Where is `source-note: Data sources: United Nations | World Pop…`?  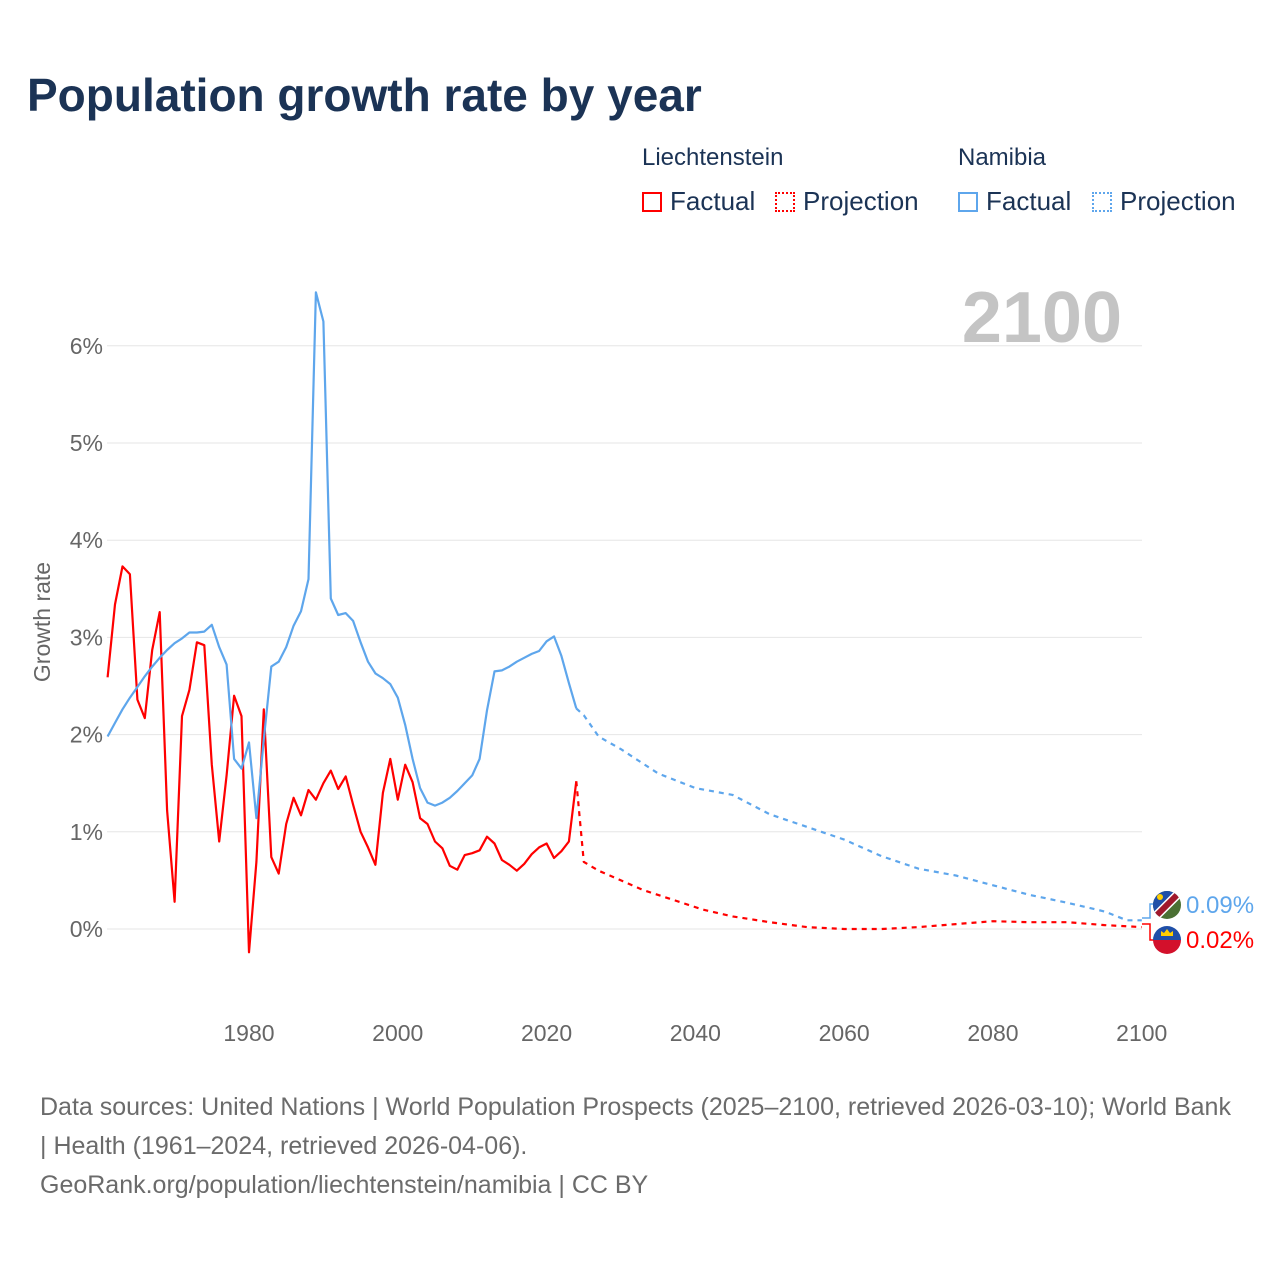
source-note: Data sources: United Nations | World Pop… is located at coordinates (640, 1146).